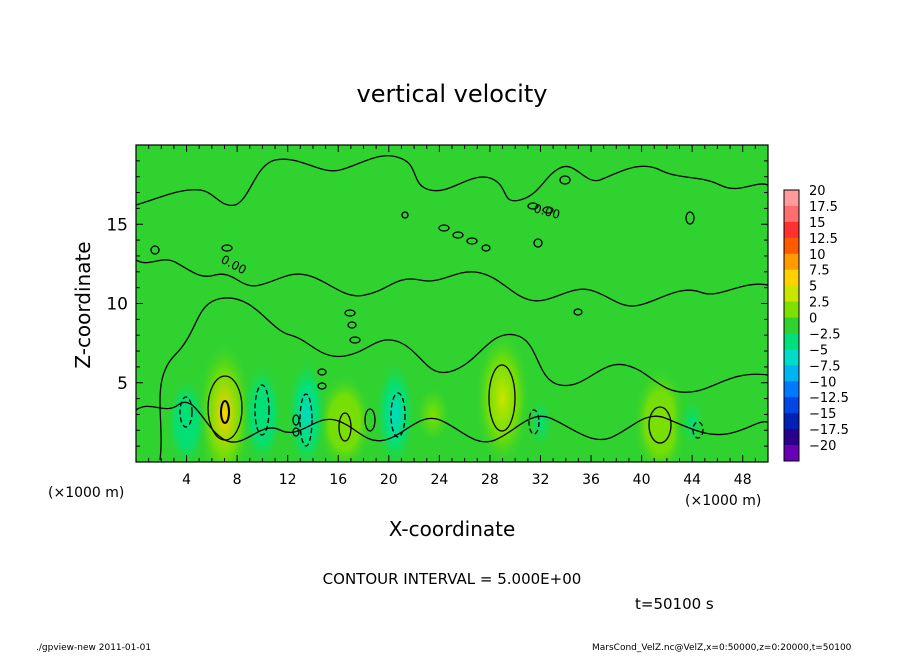  What do you see at coordinates (288, 480) in the screenshot?
I see `x-tick-label: 12` at bounding box center [288, 480].